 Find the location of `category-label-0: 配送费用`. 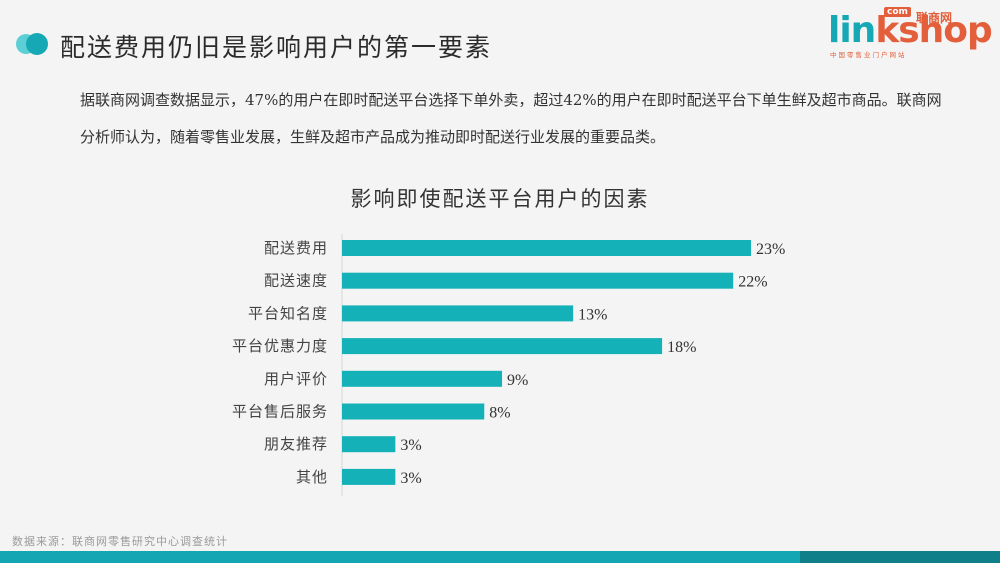

category-label-0: 配送费用 is located at coordinates (296, 248).